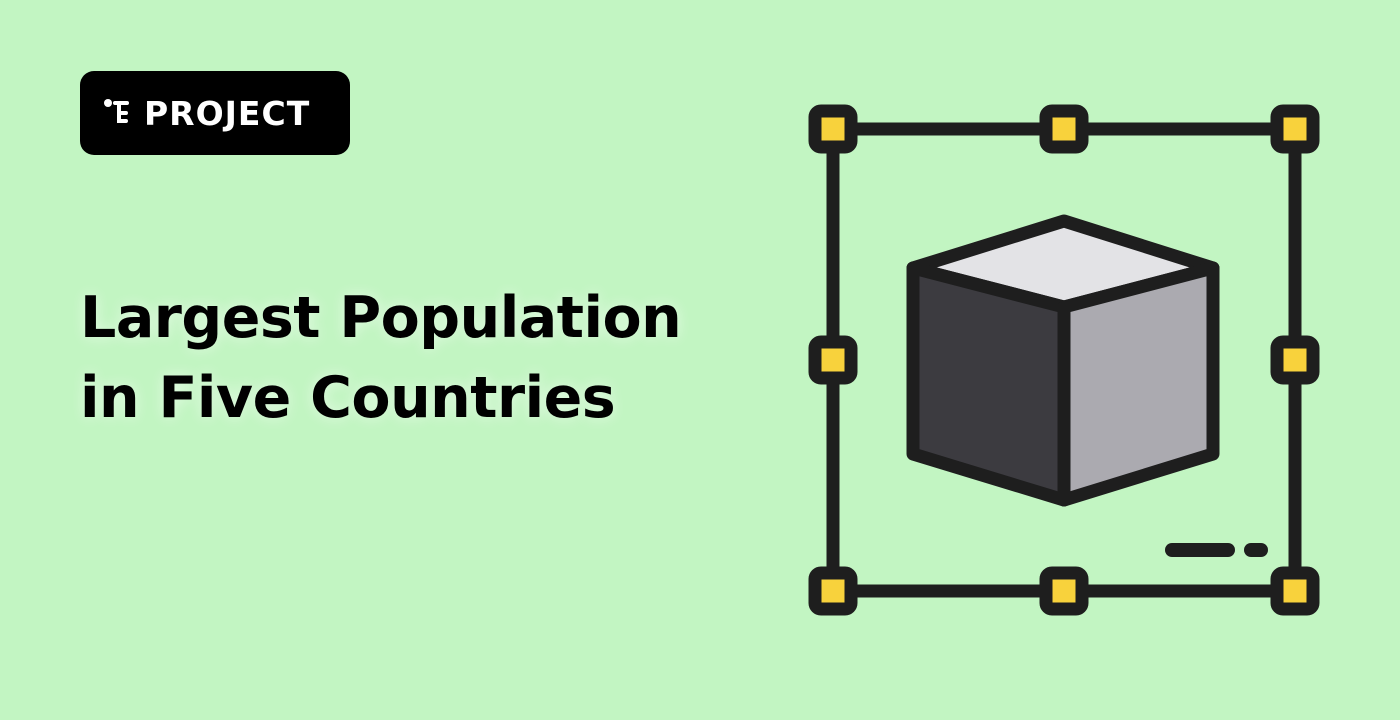  Describe the element at coordinates (1295, 591) in the screenshot. I see `handle-bottom-right` at that location.